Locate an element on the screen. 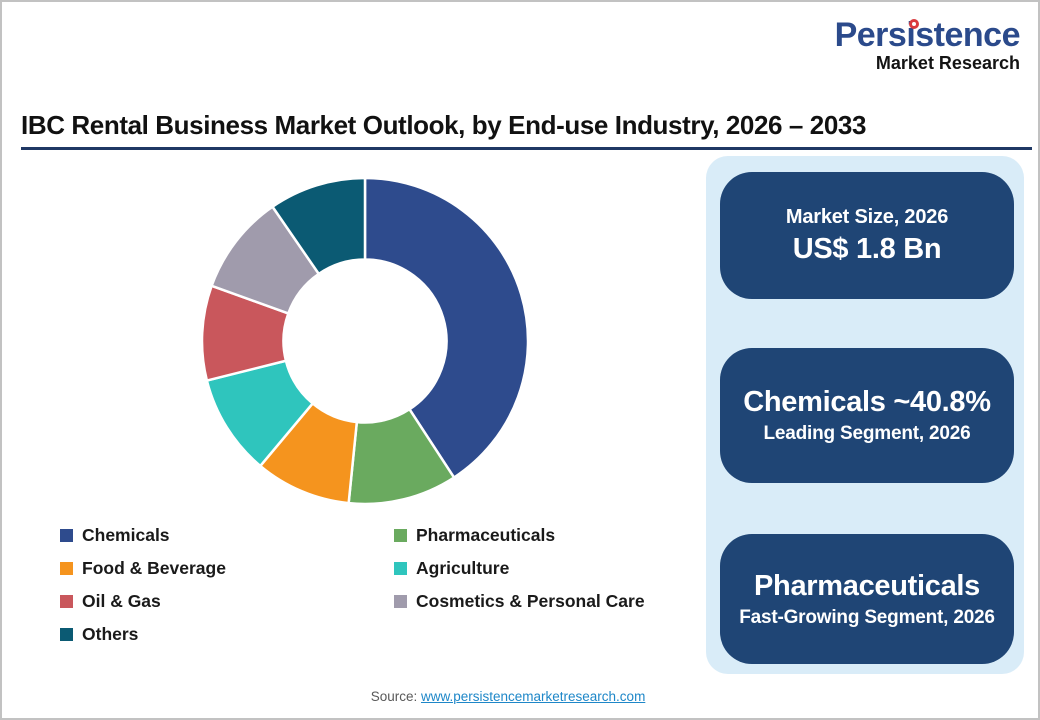 The image size is (1040, 720). leading-segment-label: Leading Segment, 2026 is located at coordinates (867, 433).